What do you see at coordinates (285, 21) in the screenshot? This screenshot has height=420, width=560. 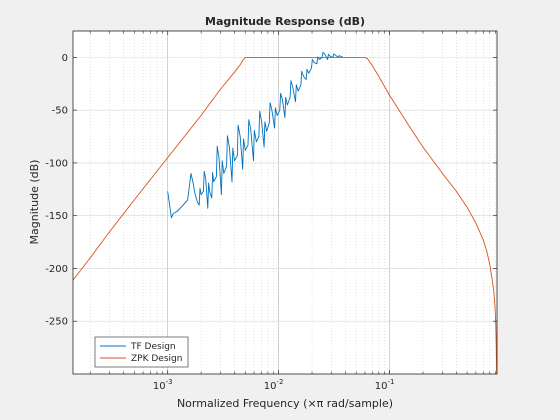 I see `chart-title: Magnitude Response (dB)` at bounding box center [285, 21].